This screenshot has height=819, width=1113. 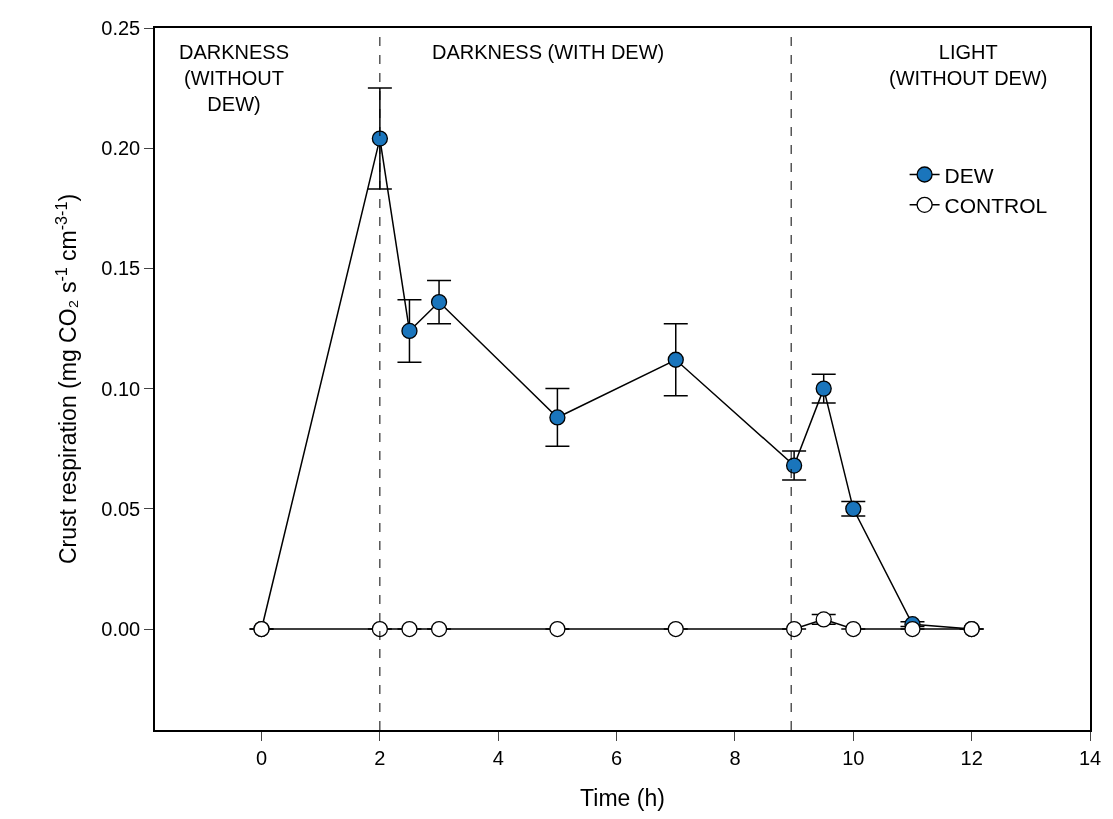 I want to click on legend-label: CONTROL, so click(x=996, y=205).